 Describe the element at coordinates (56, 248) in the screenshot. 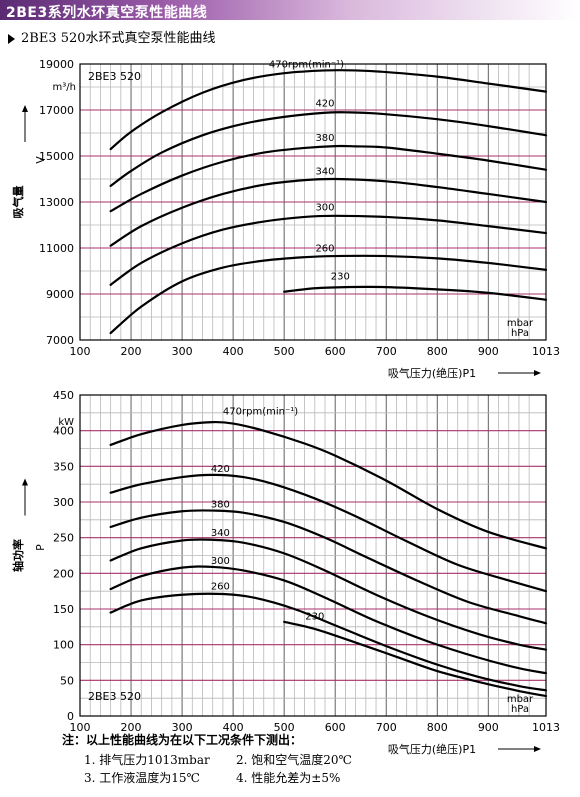

I see `y-tick-label: 11000` at that location.